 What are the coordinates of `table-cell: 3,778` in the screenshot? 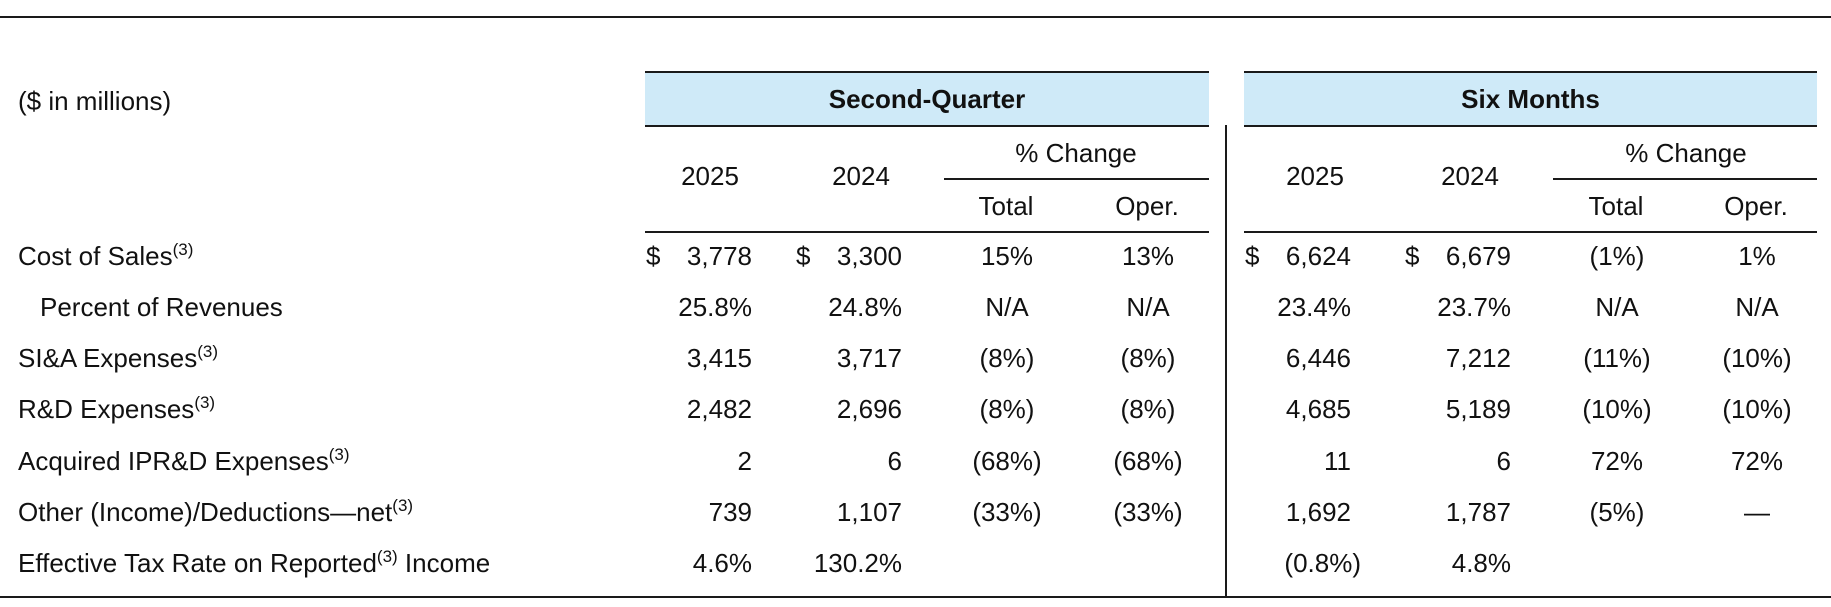 It's located at (719, 256).